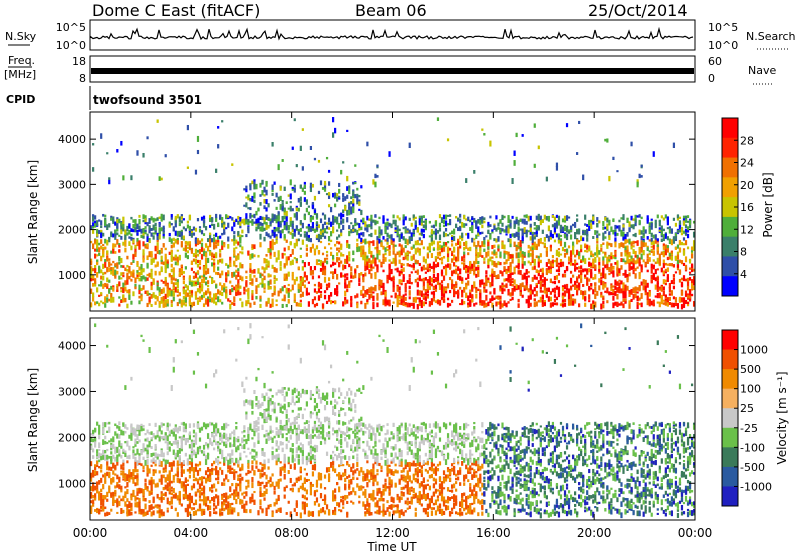 Image resolution: width=800 pixels, height=554 pixels. I want to click on power-ytick-label: 4000, so click(72, 139).